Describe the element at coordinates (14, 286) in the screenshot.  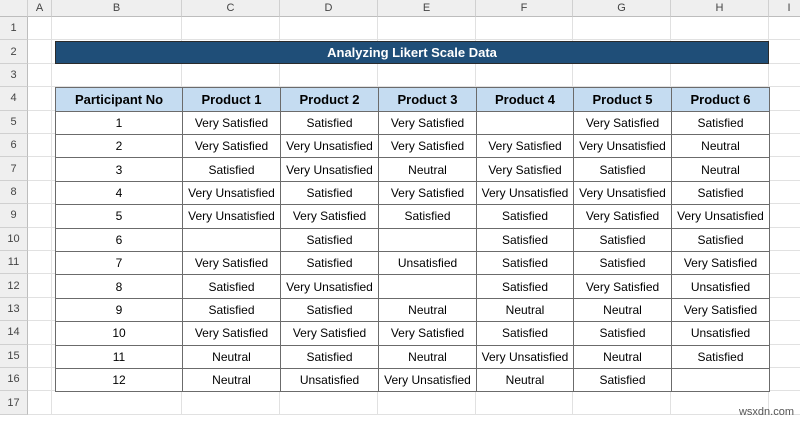
I see `row-header: 12` at that location.